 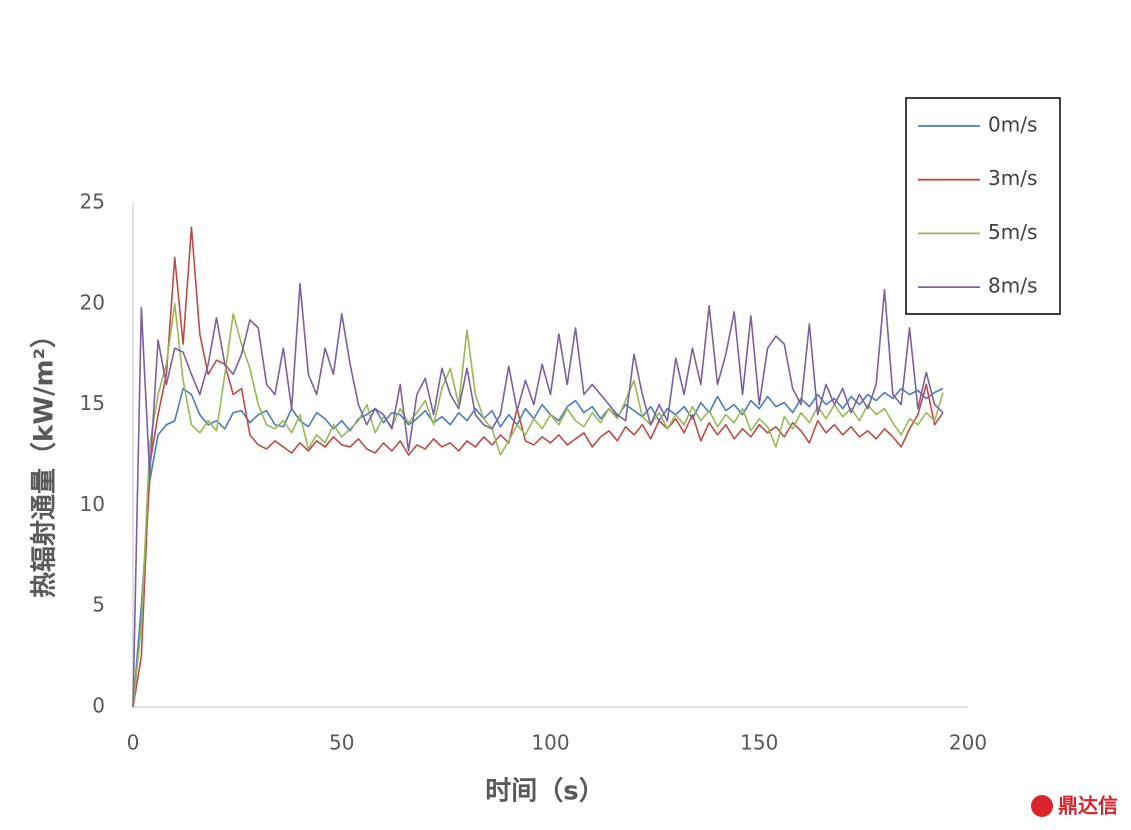 I want to click on y-tick-label: 15, so click(x=92, y=403).